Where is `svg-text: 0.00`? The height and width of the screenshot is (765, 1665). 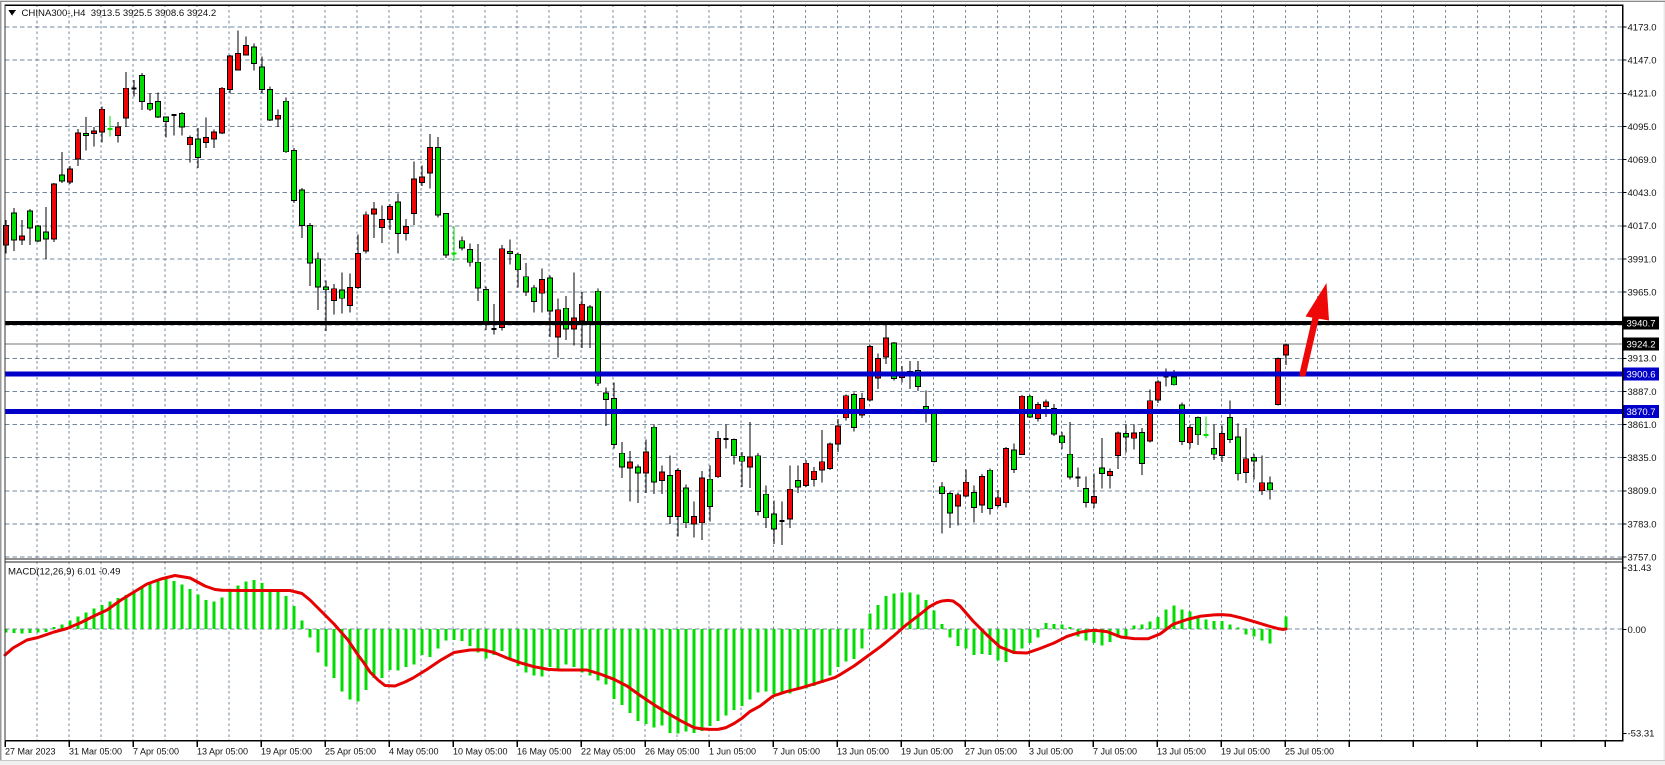 svg-text: 0.00 is located at coordinates (1637, 630).